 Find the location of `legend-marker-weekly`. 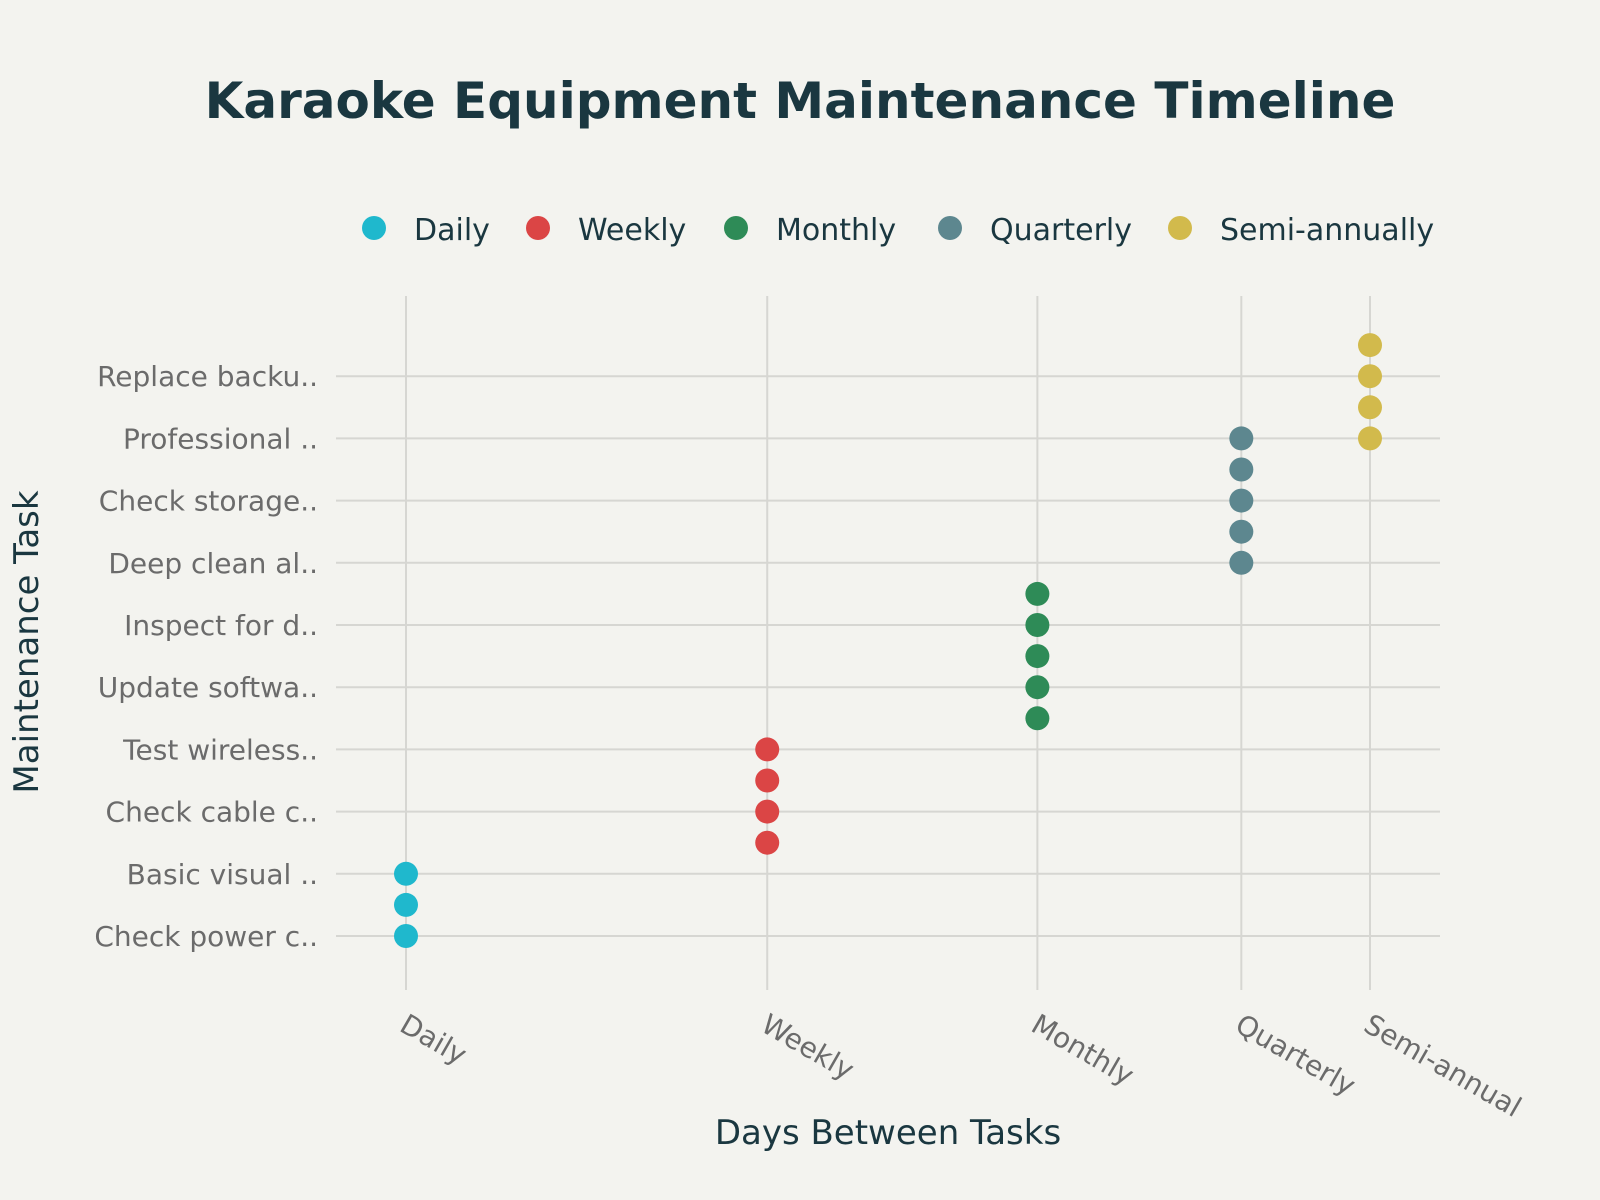

legend-marker-weekly is located at coordinates (538, 228).